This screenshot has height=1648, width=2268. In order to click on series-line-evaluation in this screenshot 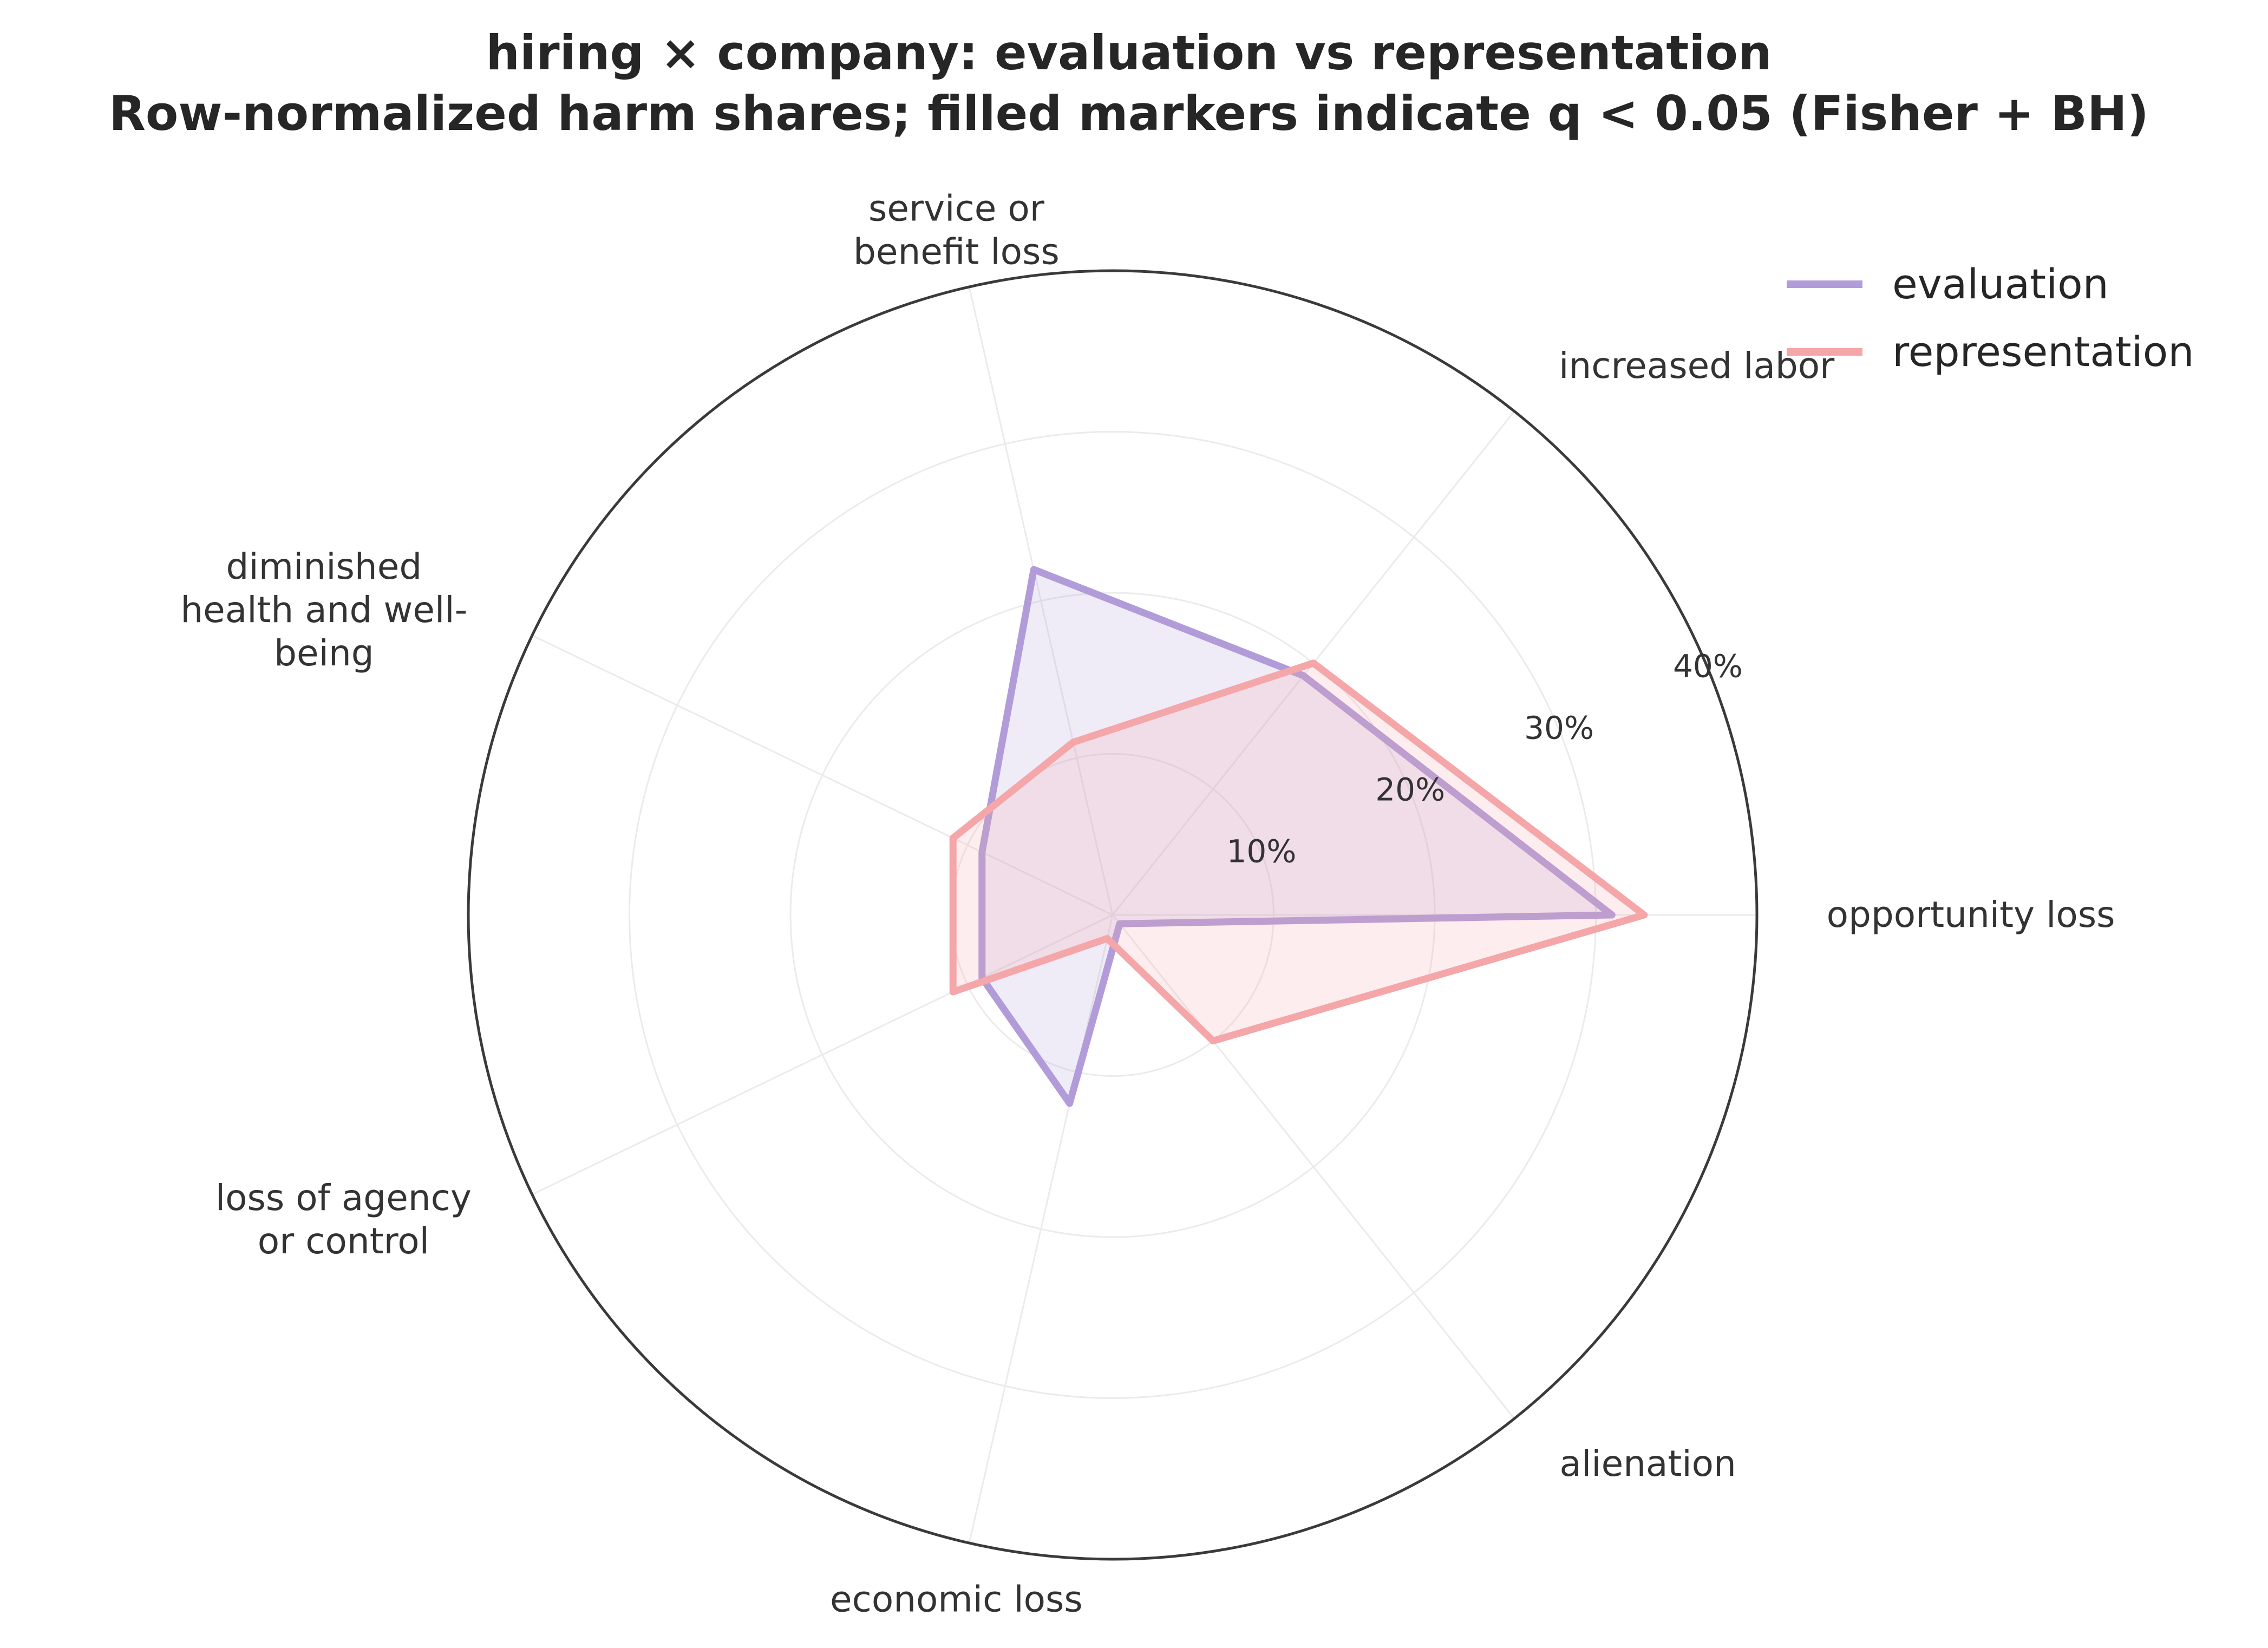, I will do `click(1297, 836)`.